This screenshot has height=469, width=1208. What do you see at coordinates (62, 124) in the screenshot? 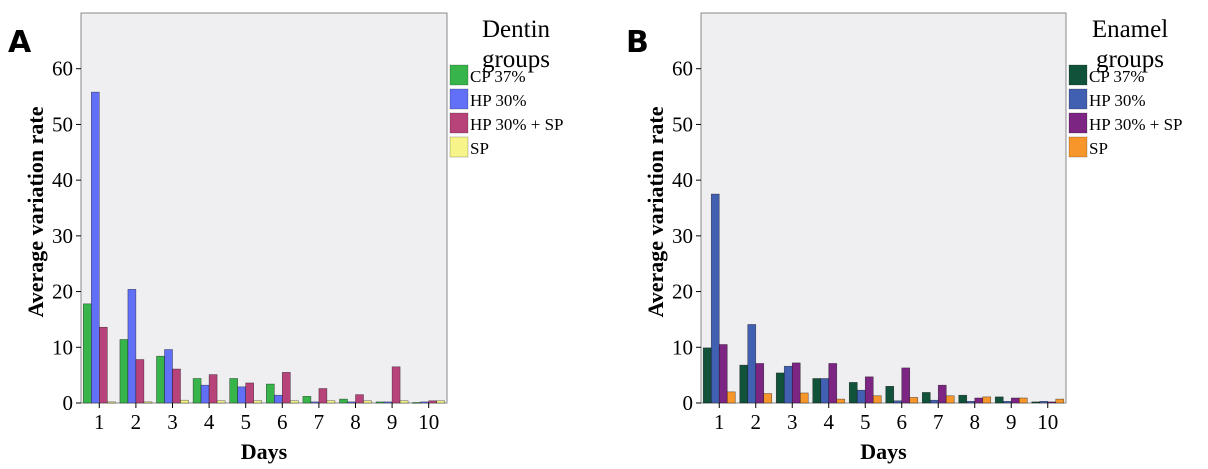
I see `y-tick-label: 50` at bounding box center [62, 124].